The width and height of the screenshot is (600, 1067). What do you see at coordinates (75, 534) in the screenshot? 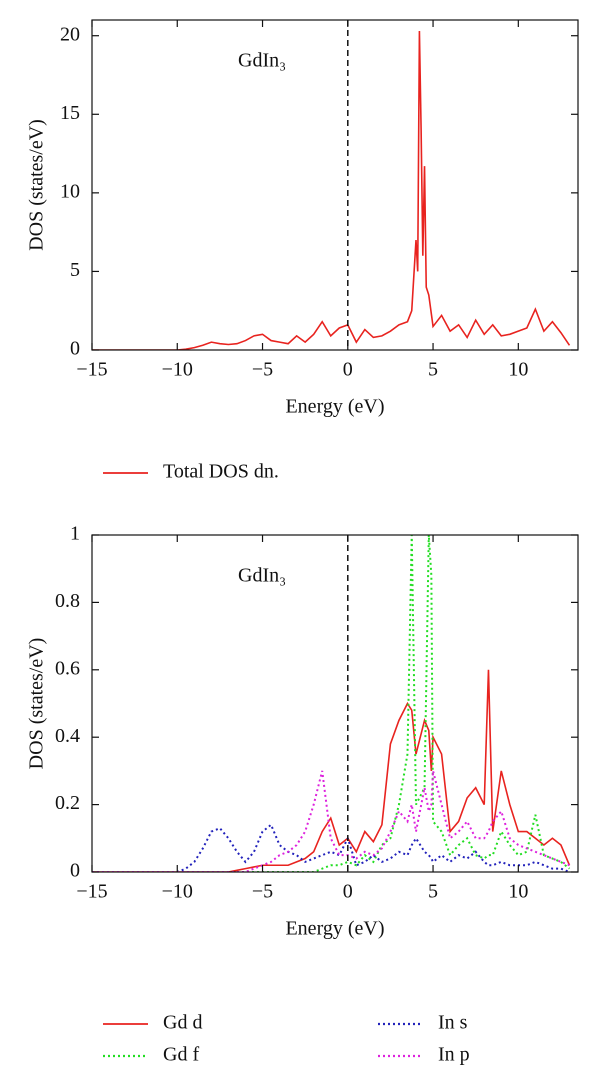
I see `y-tick-label: 1` at bounding box center [75, 534].